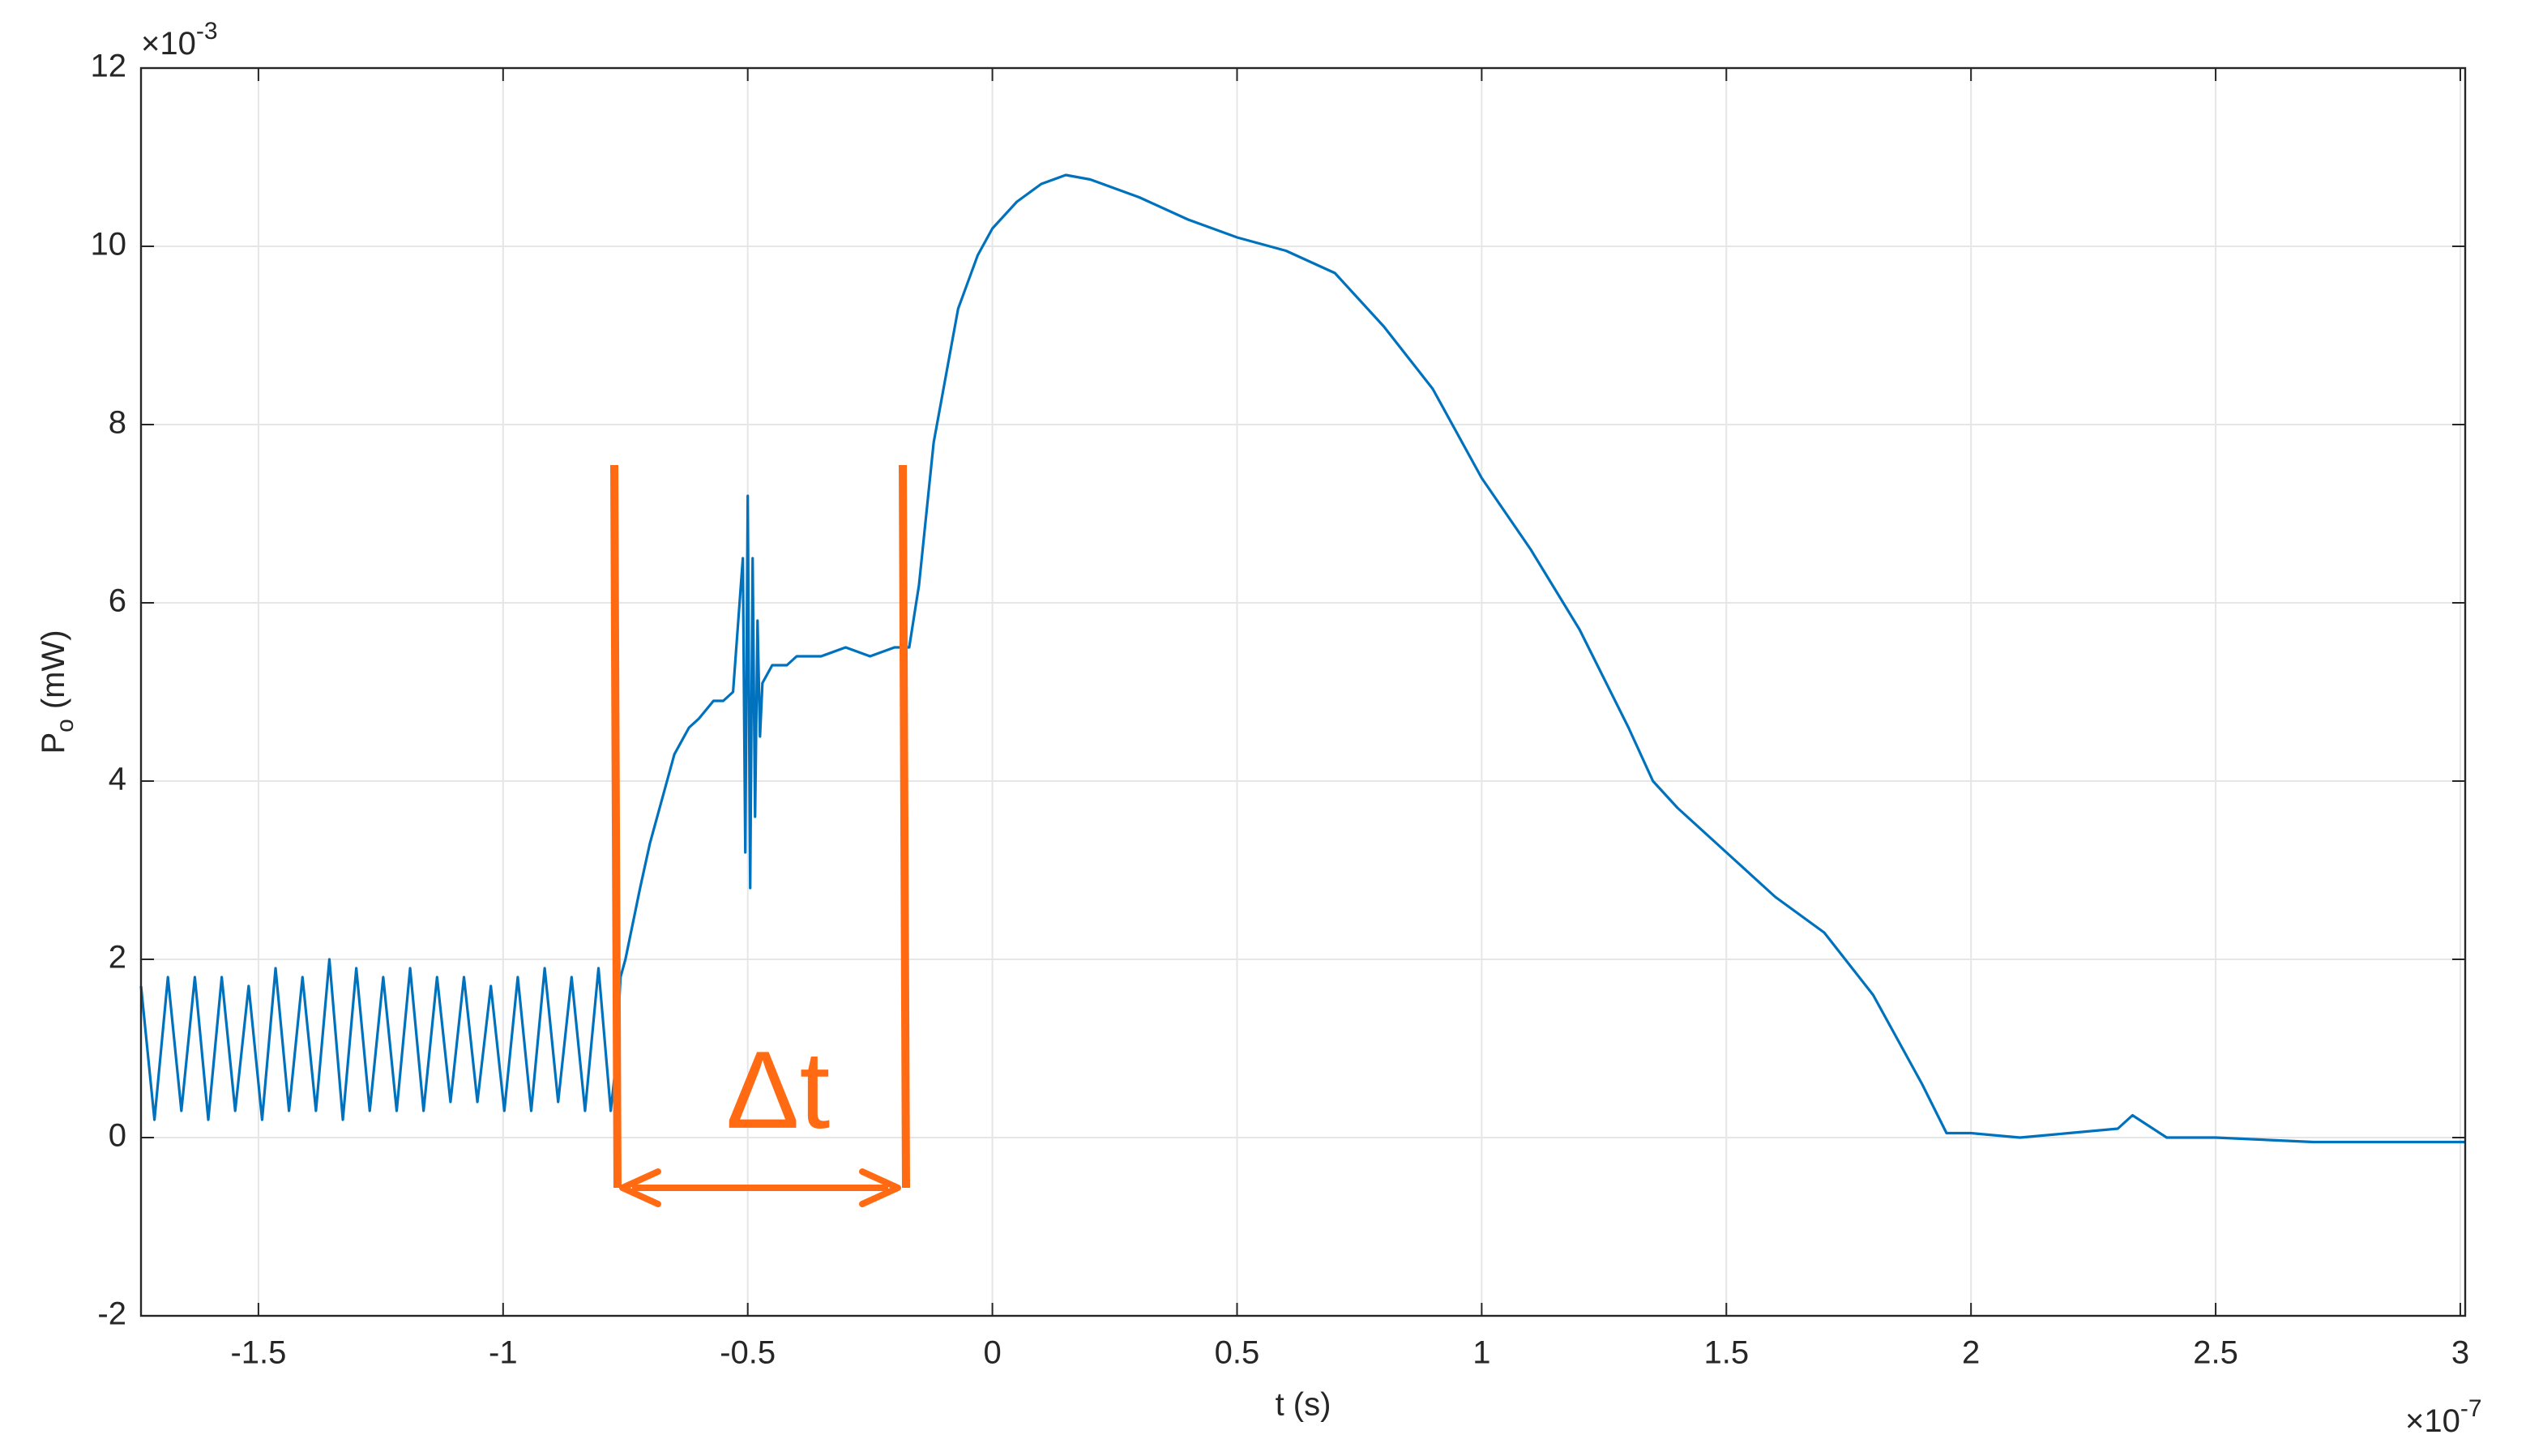  What do you see at coordinates (1237, 1353) in the screenshot?
I see `x-tick-label: 0.5` at bounding box center [1237, 1353].